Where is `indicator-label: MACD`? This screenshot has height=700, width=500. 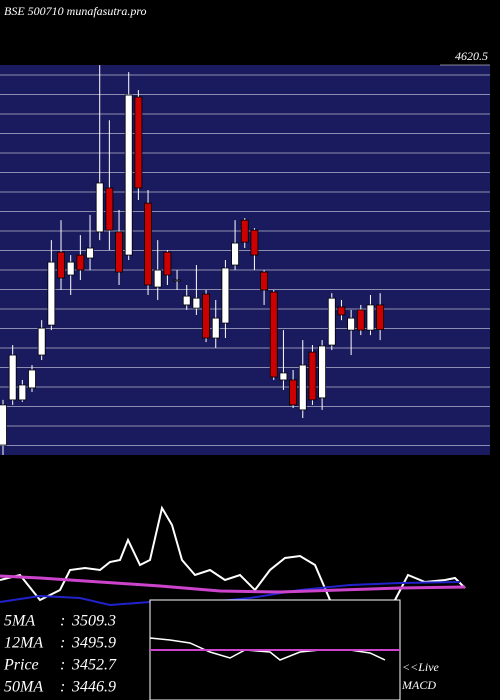 indicator-label: MACD is located at coordinates (418, 685).